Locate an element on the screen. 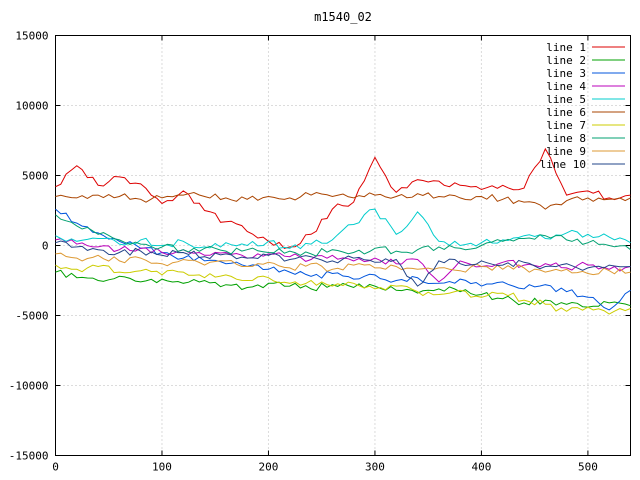 The width and height of the screenshot is (640, 480). legend-item: line 6 is located at coordinates (585, 112).